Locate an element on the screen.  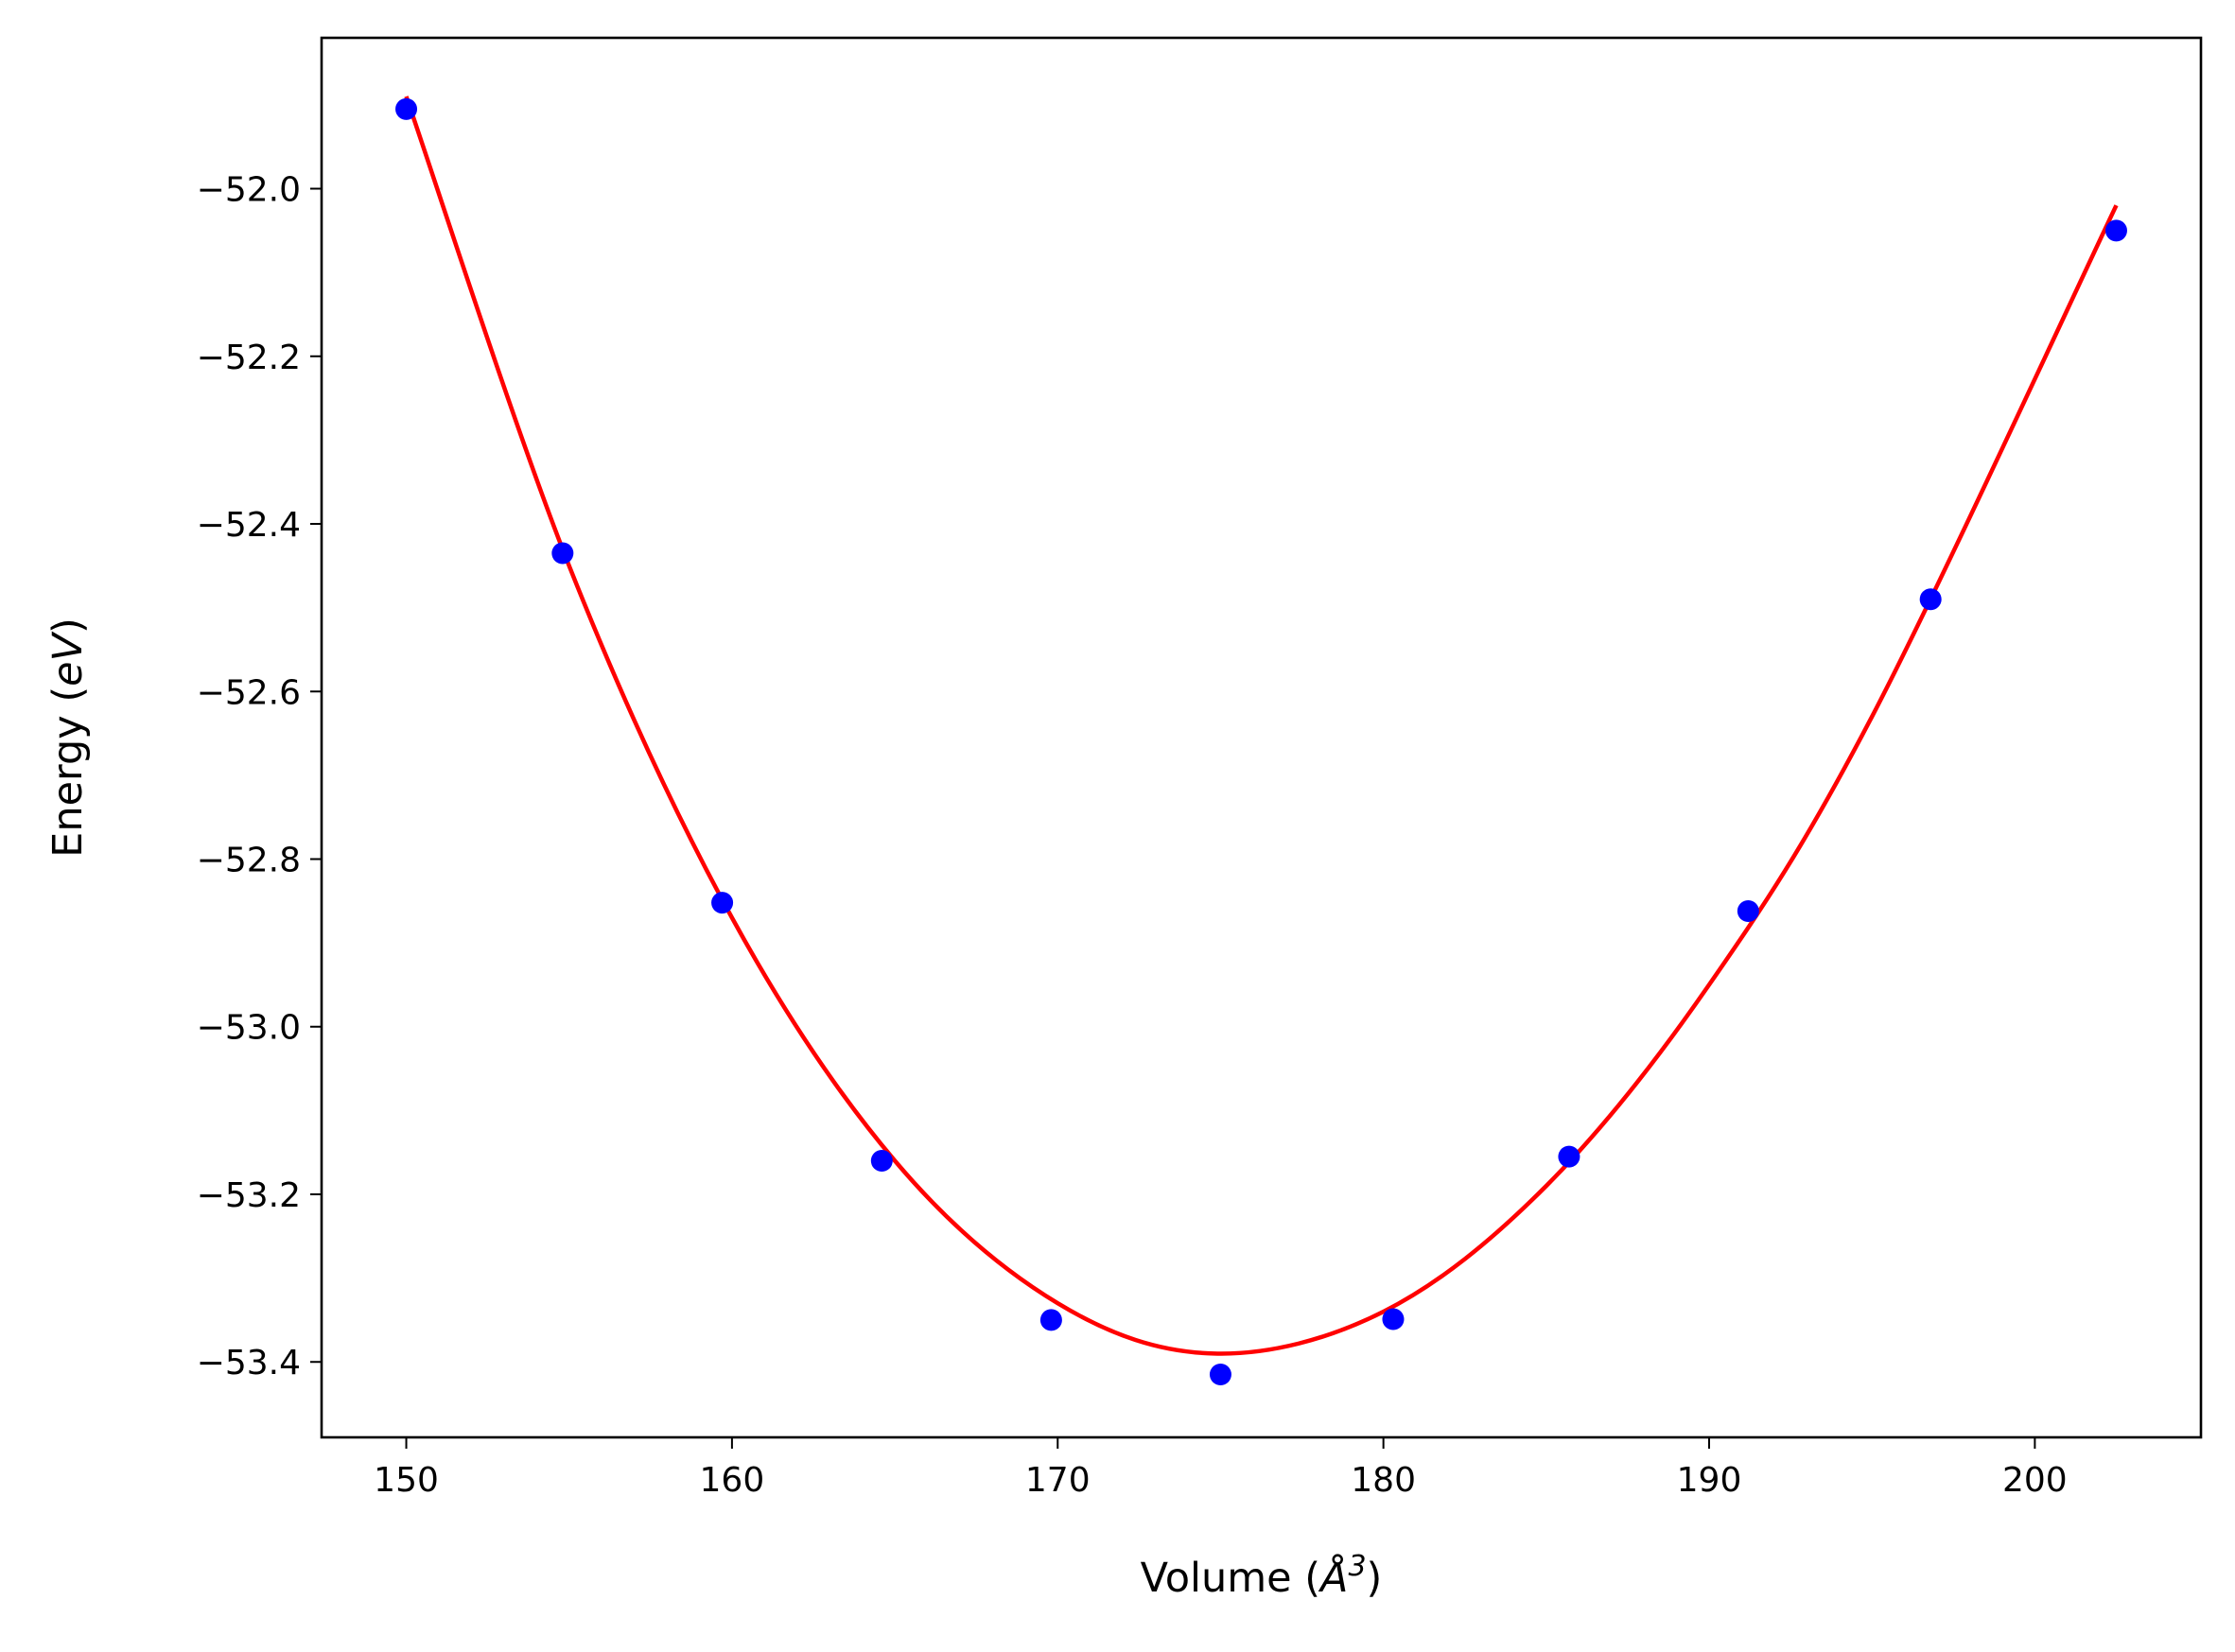
x-axis-title: Volume (Å3) is located at coordinates (1262, 1577).